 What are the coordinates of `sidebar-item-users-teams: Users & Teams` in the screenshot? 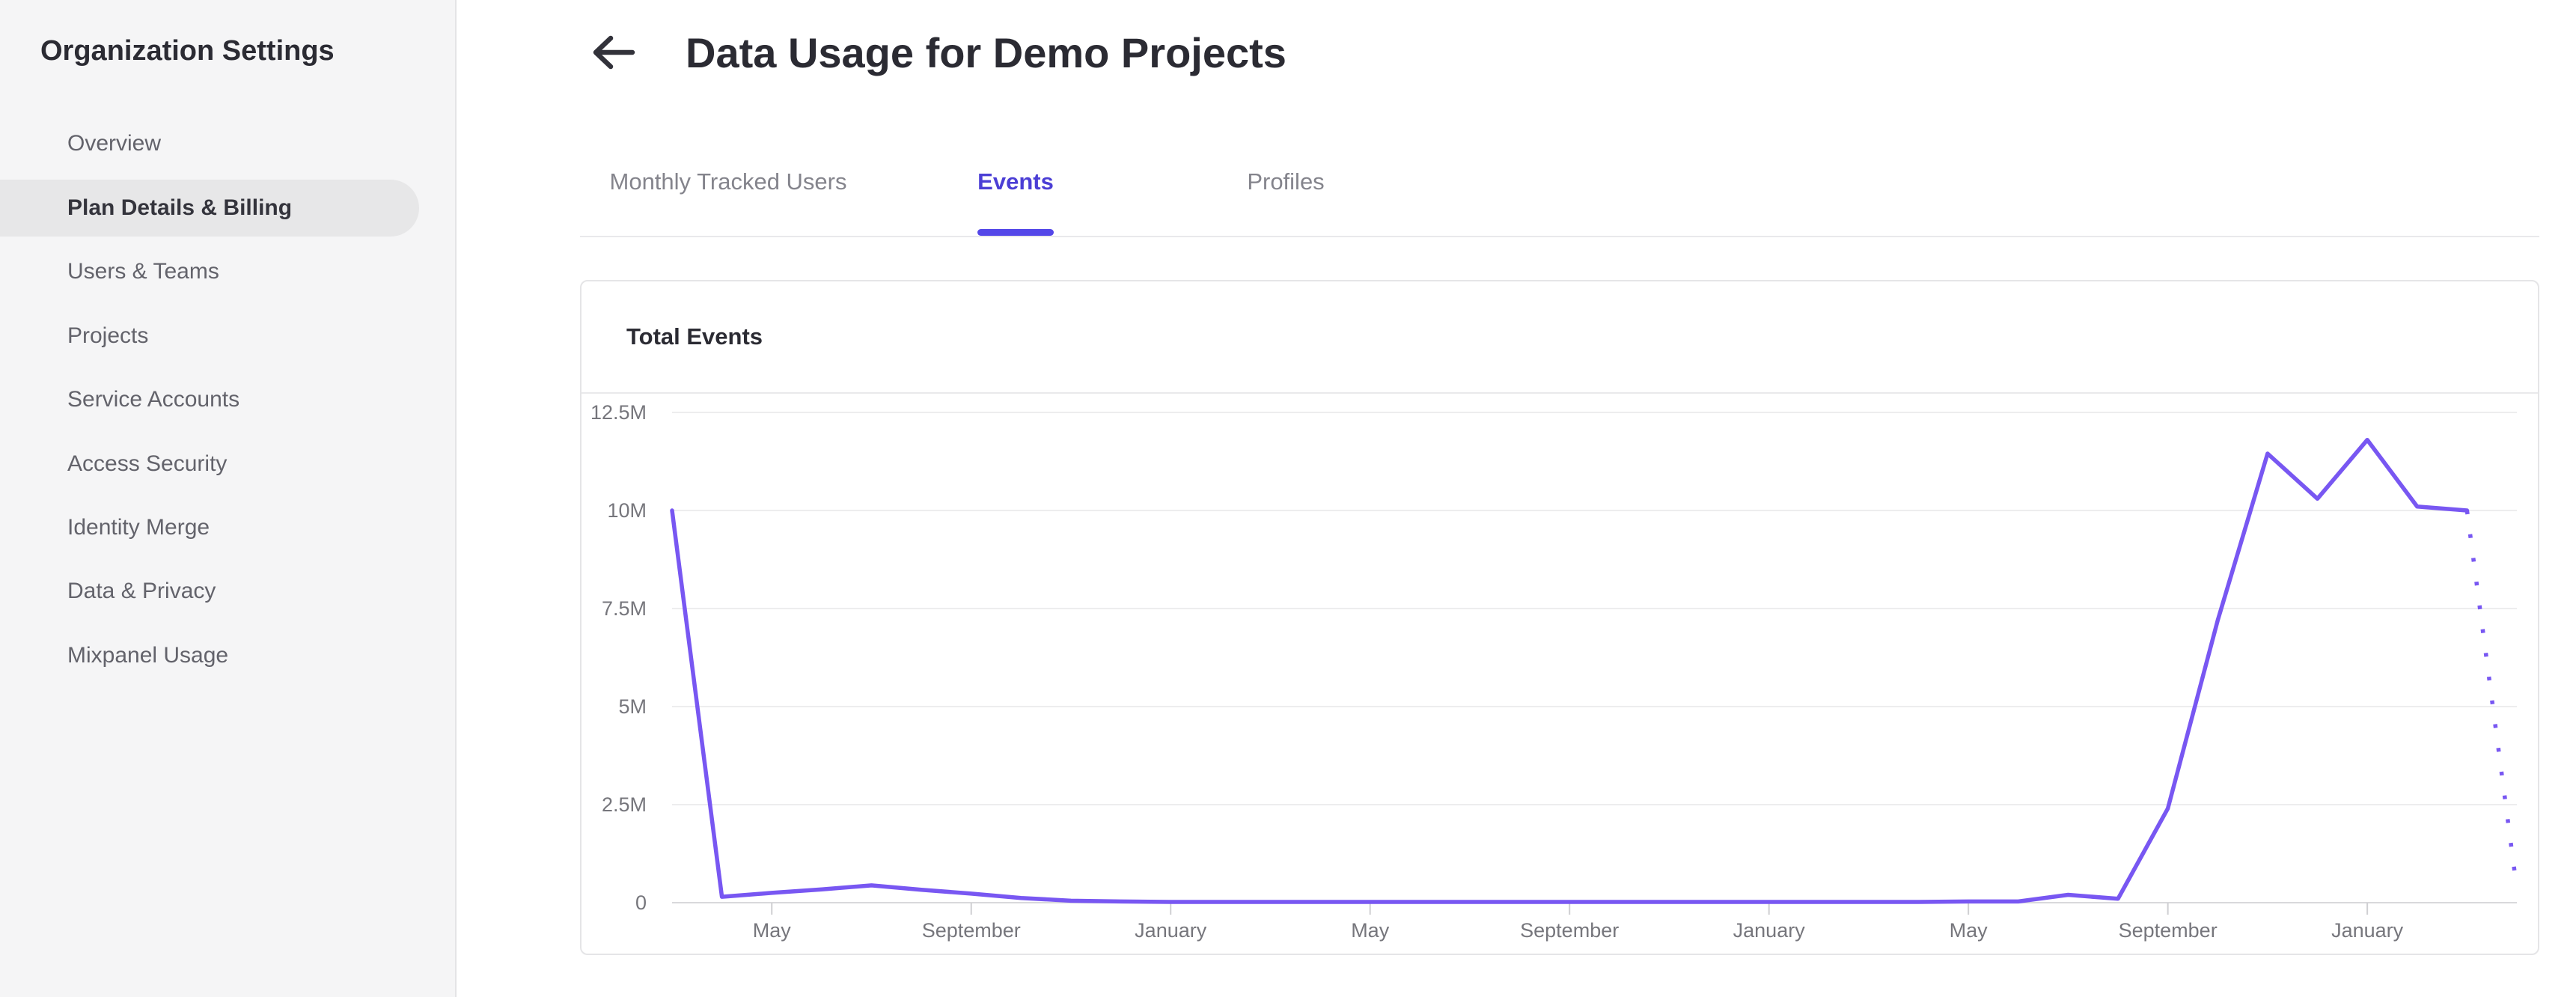 It's located at (143, 271).